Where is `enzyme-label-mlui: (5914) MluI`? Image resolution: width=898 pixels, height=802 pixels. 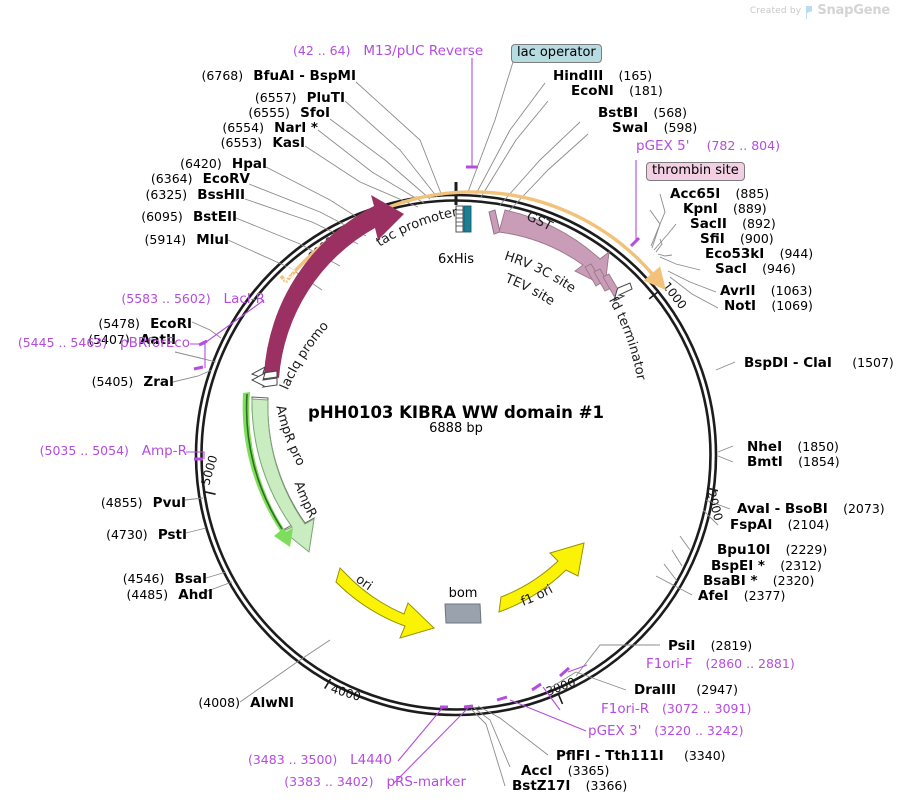 enzyme-label-mlui: (5914) MluI is located at coordinates (186, 240).